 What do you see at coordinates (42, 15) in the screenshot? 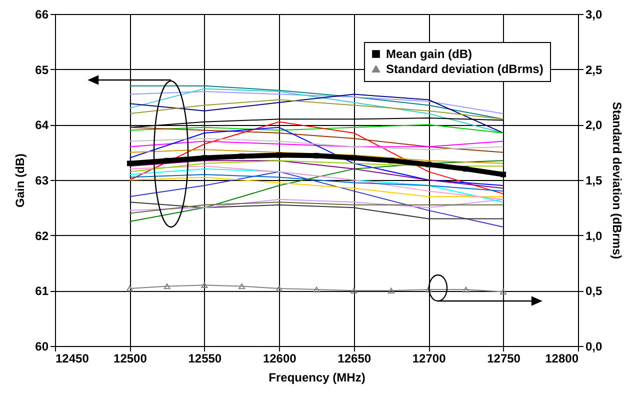
I see `y-tick-label: 66` at bounding box center [42, 15].